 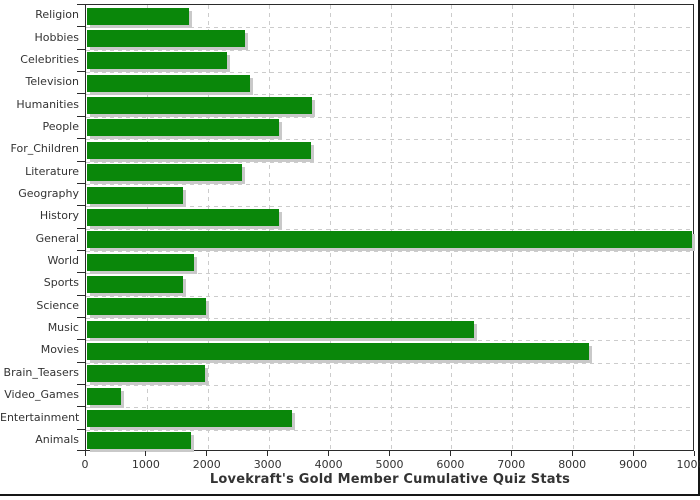 I want to click on bar-video-games, so click(x=104, y=396).